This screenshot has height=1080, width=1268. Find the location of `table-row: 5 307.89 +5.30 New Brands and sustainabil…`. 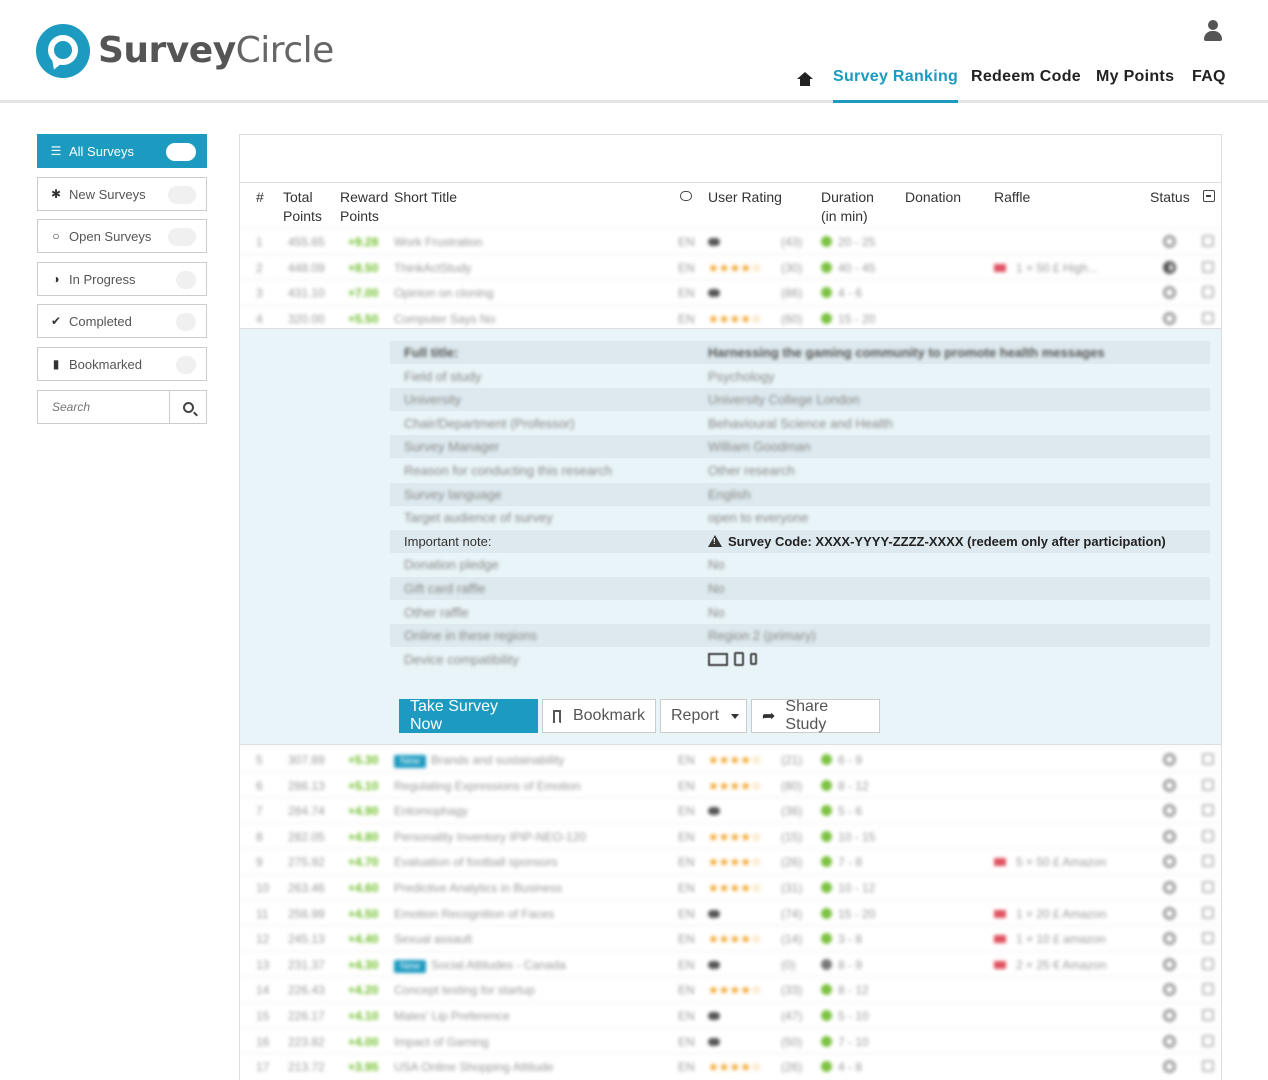

table-row: 5 307.89 +5.30 New Brands and sustainabil… is located at coordinates (730, 759).